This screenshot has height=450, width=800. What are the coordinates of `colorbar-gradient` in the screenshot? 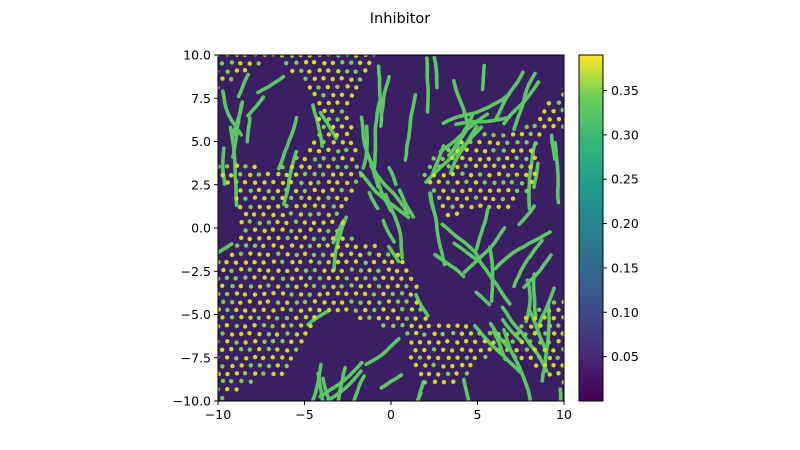 It's located at (591, 228).